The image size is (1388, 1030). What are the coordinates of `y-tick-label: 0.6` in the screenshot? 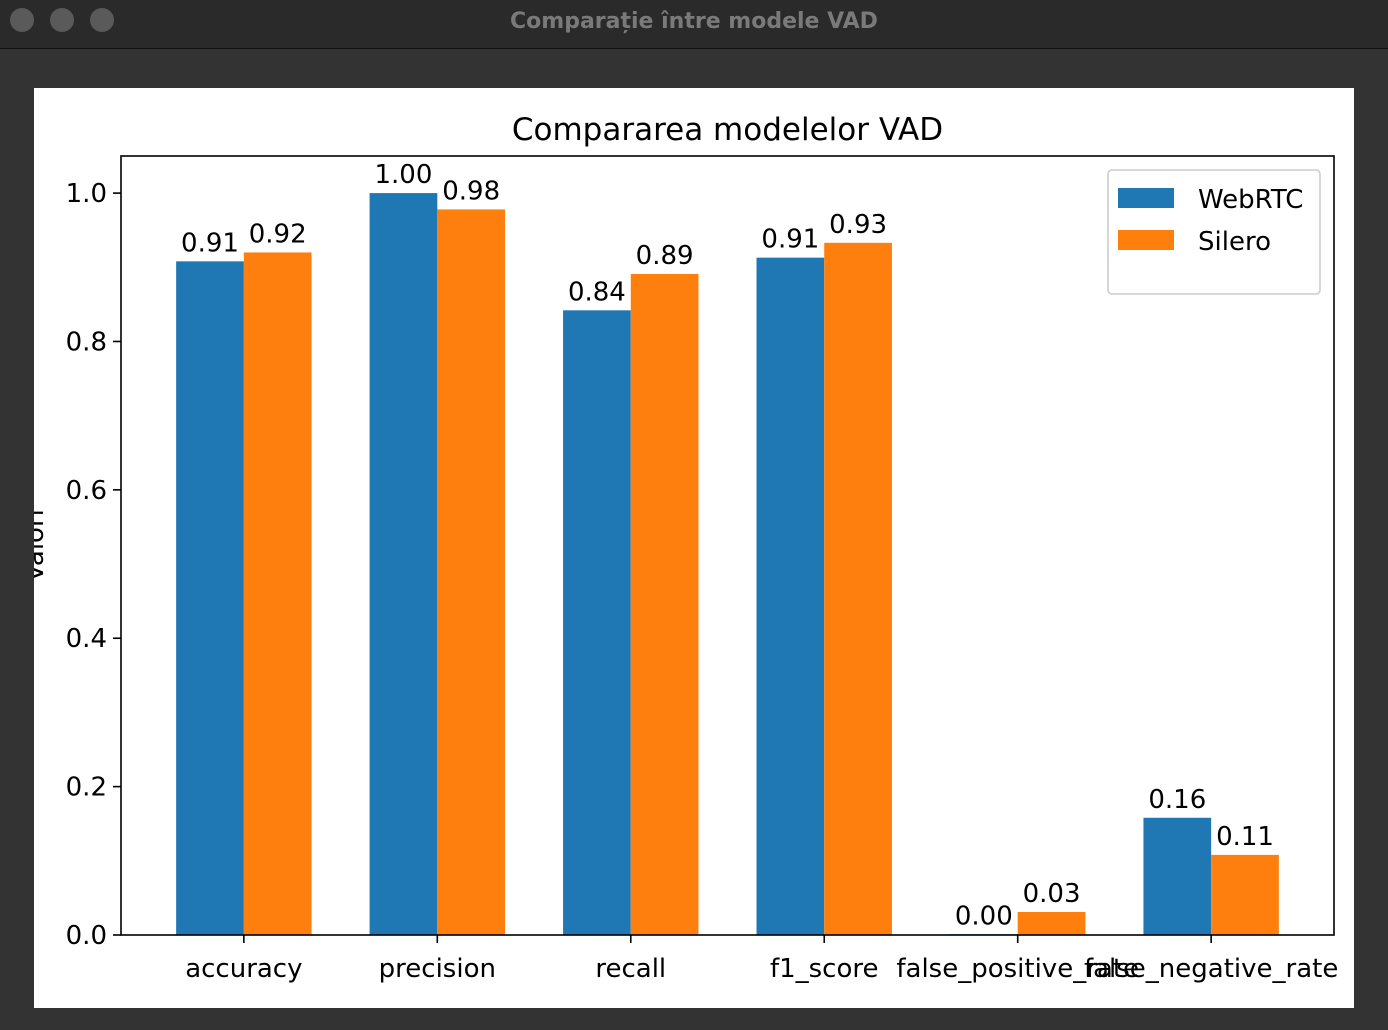 It's located at (86, 491).